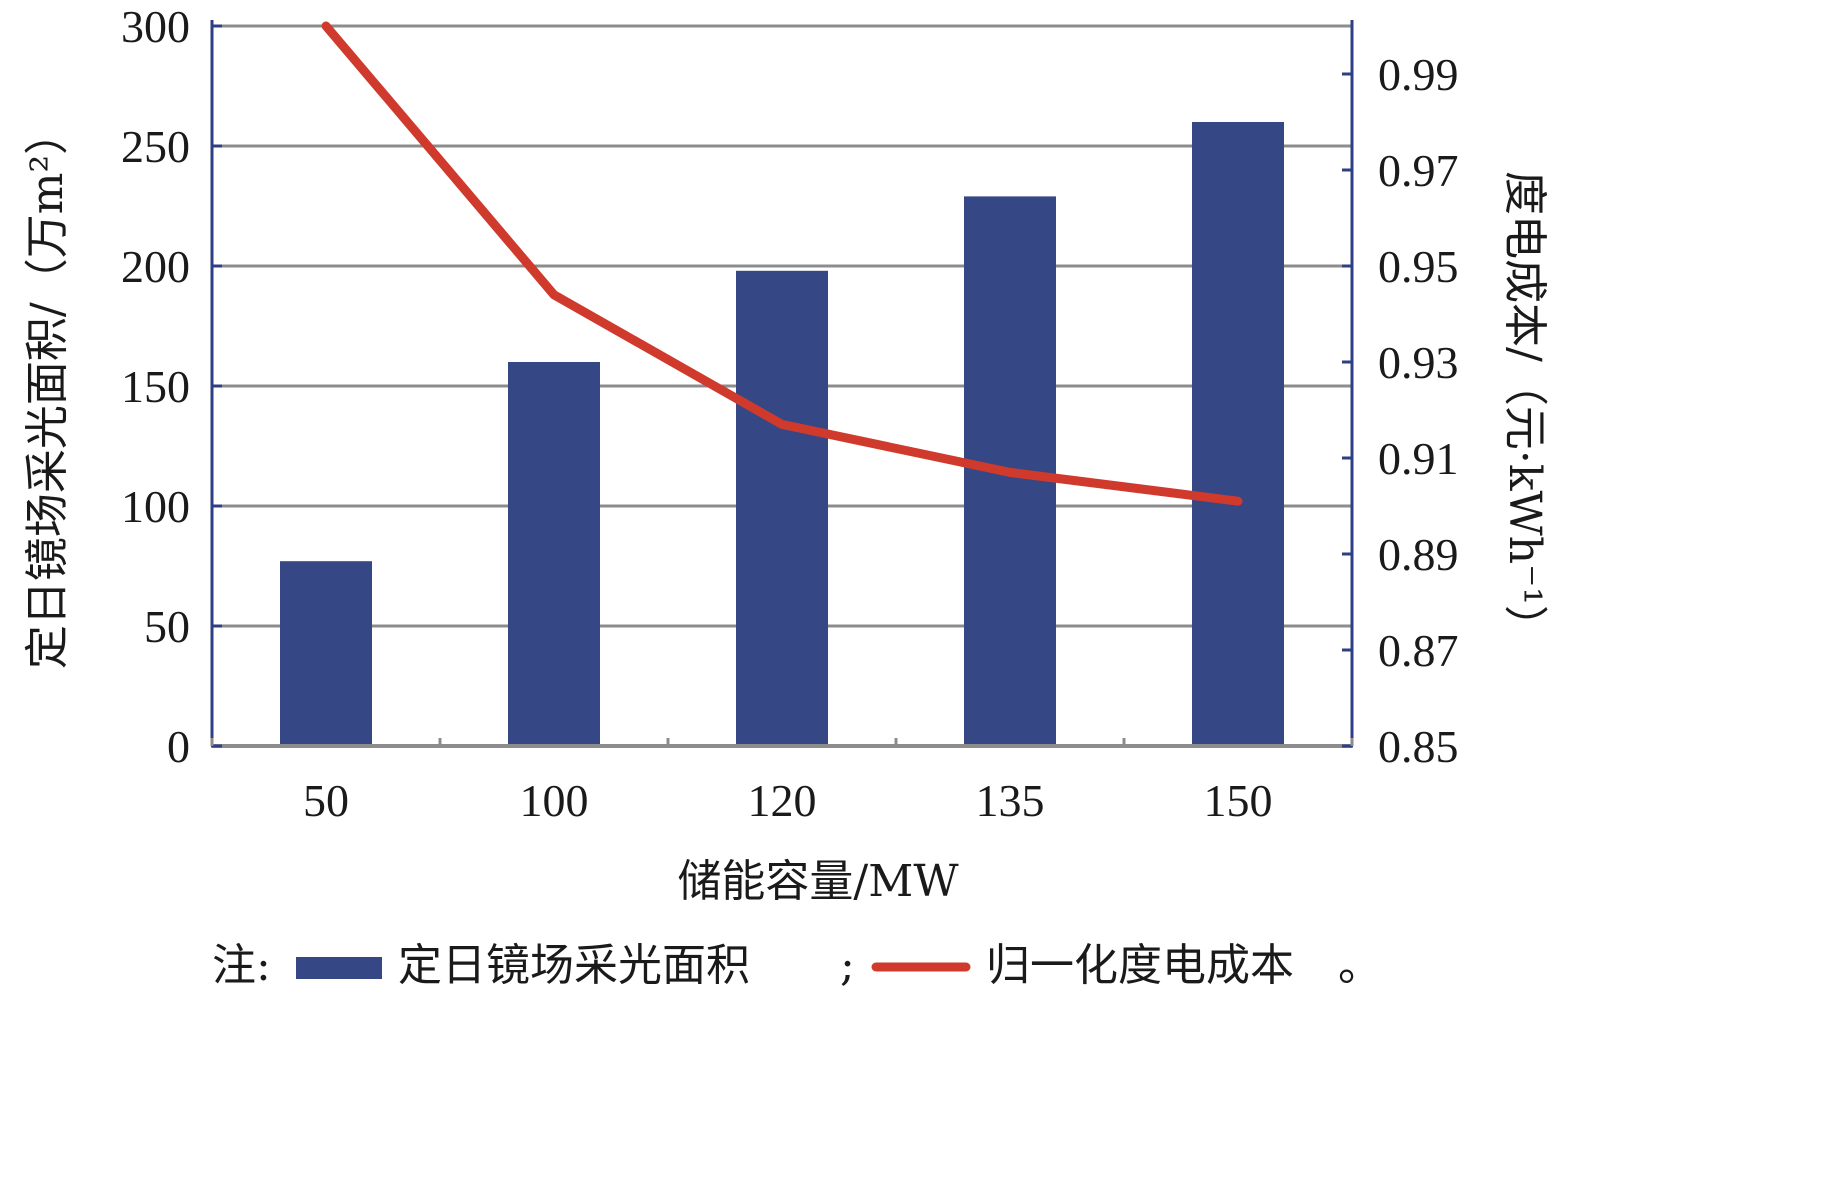  What do you see at coordinates (554, 800) in the screenshot?
I see `x-tick-label: 100` at bounding box center [554, 800].